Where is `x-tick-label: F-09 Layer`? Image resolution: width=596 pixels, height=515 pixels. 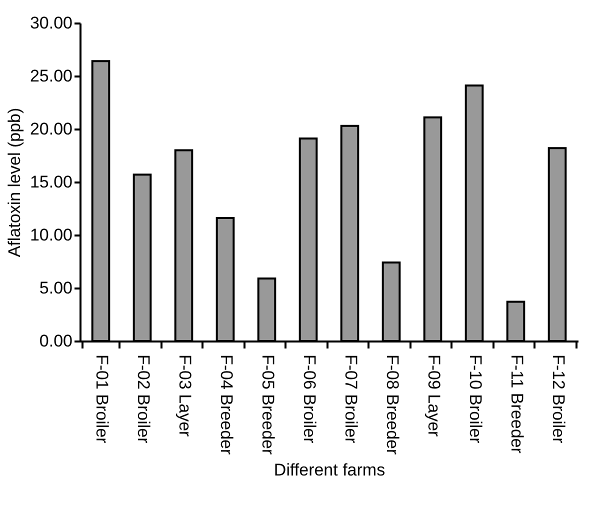
x-tick-label: F-09 Layer is located at coordinates (434, 396).